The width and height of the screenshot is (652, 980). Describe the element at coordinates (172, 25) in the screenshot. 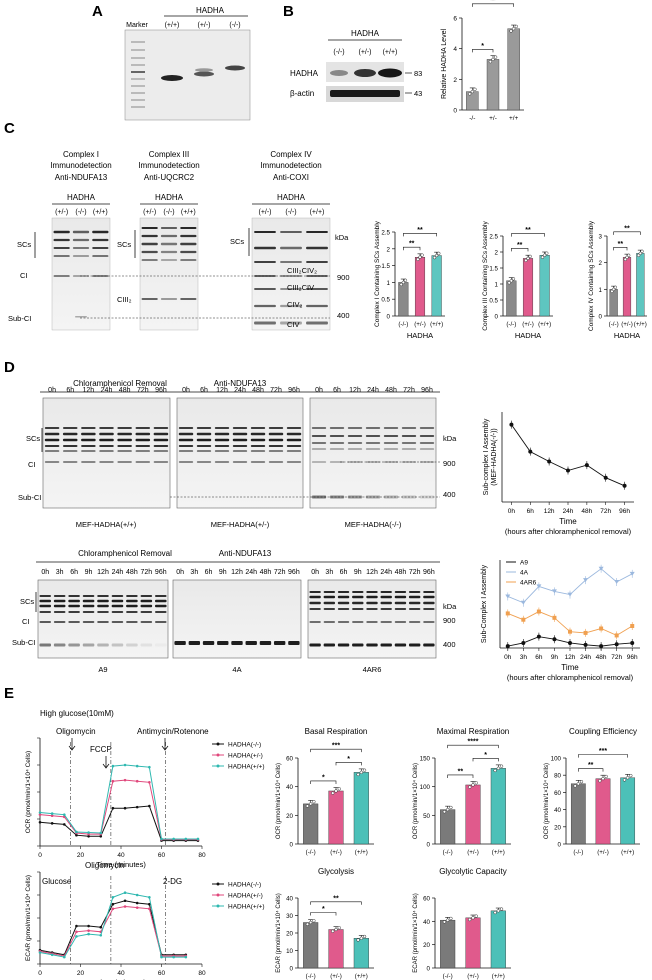

I see `panel-a-lane-1: (+/+)` at that location.